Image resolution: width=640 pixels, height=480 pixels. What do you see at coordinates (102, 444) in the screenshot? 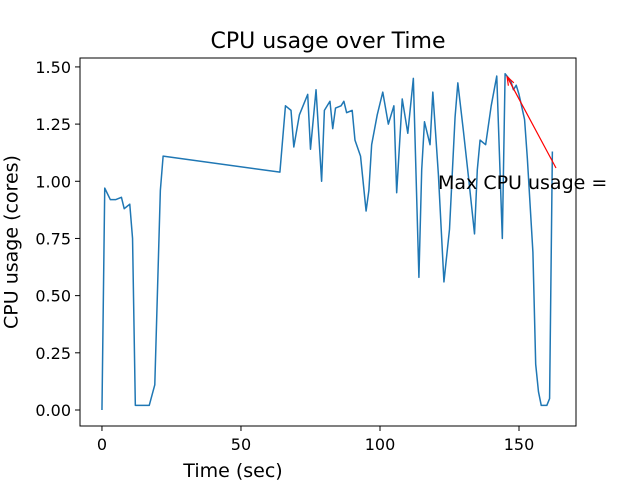
I see `x-tick-label: 0` at bounding box center [102, 444].